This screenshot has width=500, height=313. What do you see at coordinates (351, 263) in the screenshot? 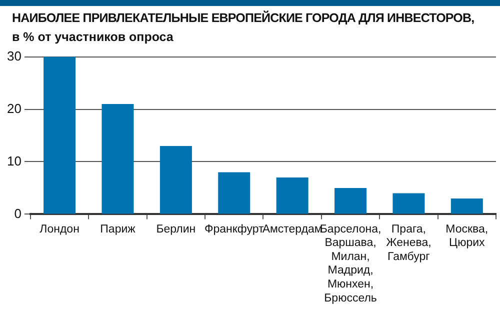
I see `x-tick-label: Барселона, Варшава, Милан, Мадрид, Мюнхен, Брюссель` at bounding box center [351, 263].